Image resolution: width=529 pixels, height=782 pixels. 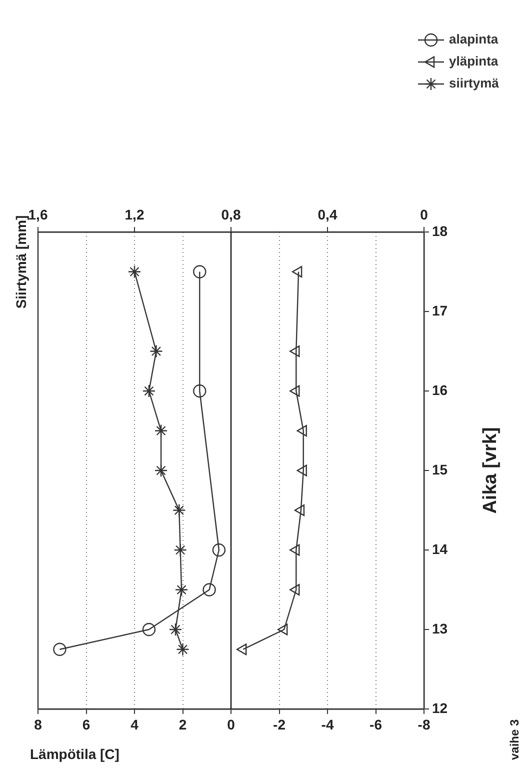 What do you see at coordinates (134, 724) in the screenshot?
I see `x-tick-label: 4` at bounding box center [134, 724].